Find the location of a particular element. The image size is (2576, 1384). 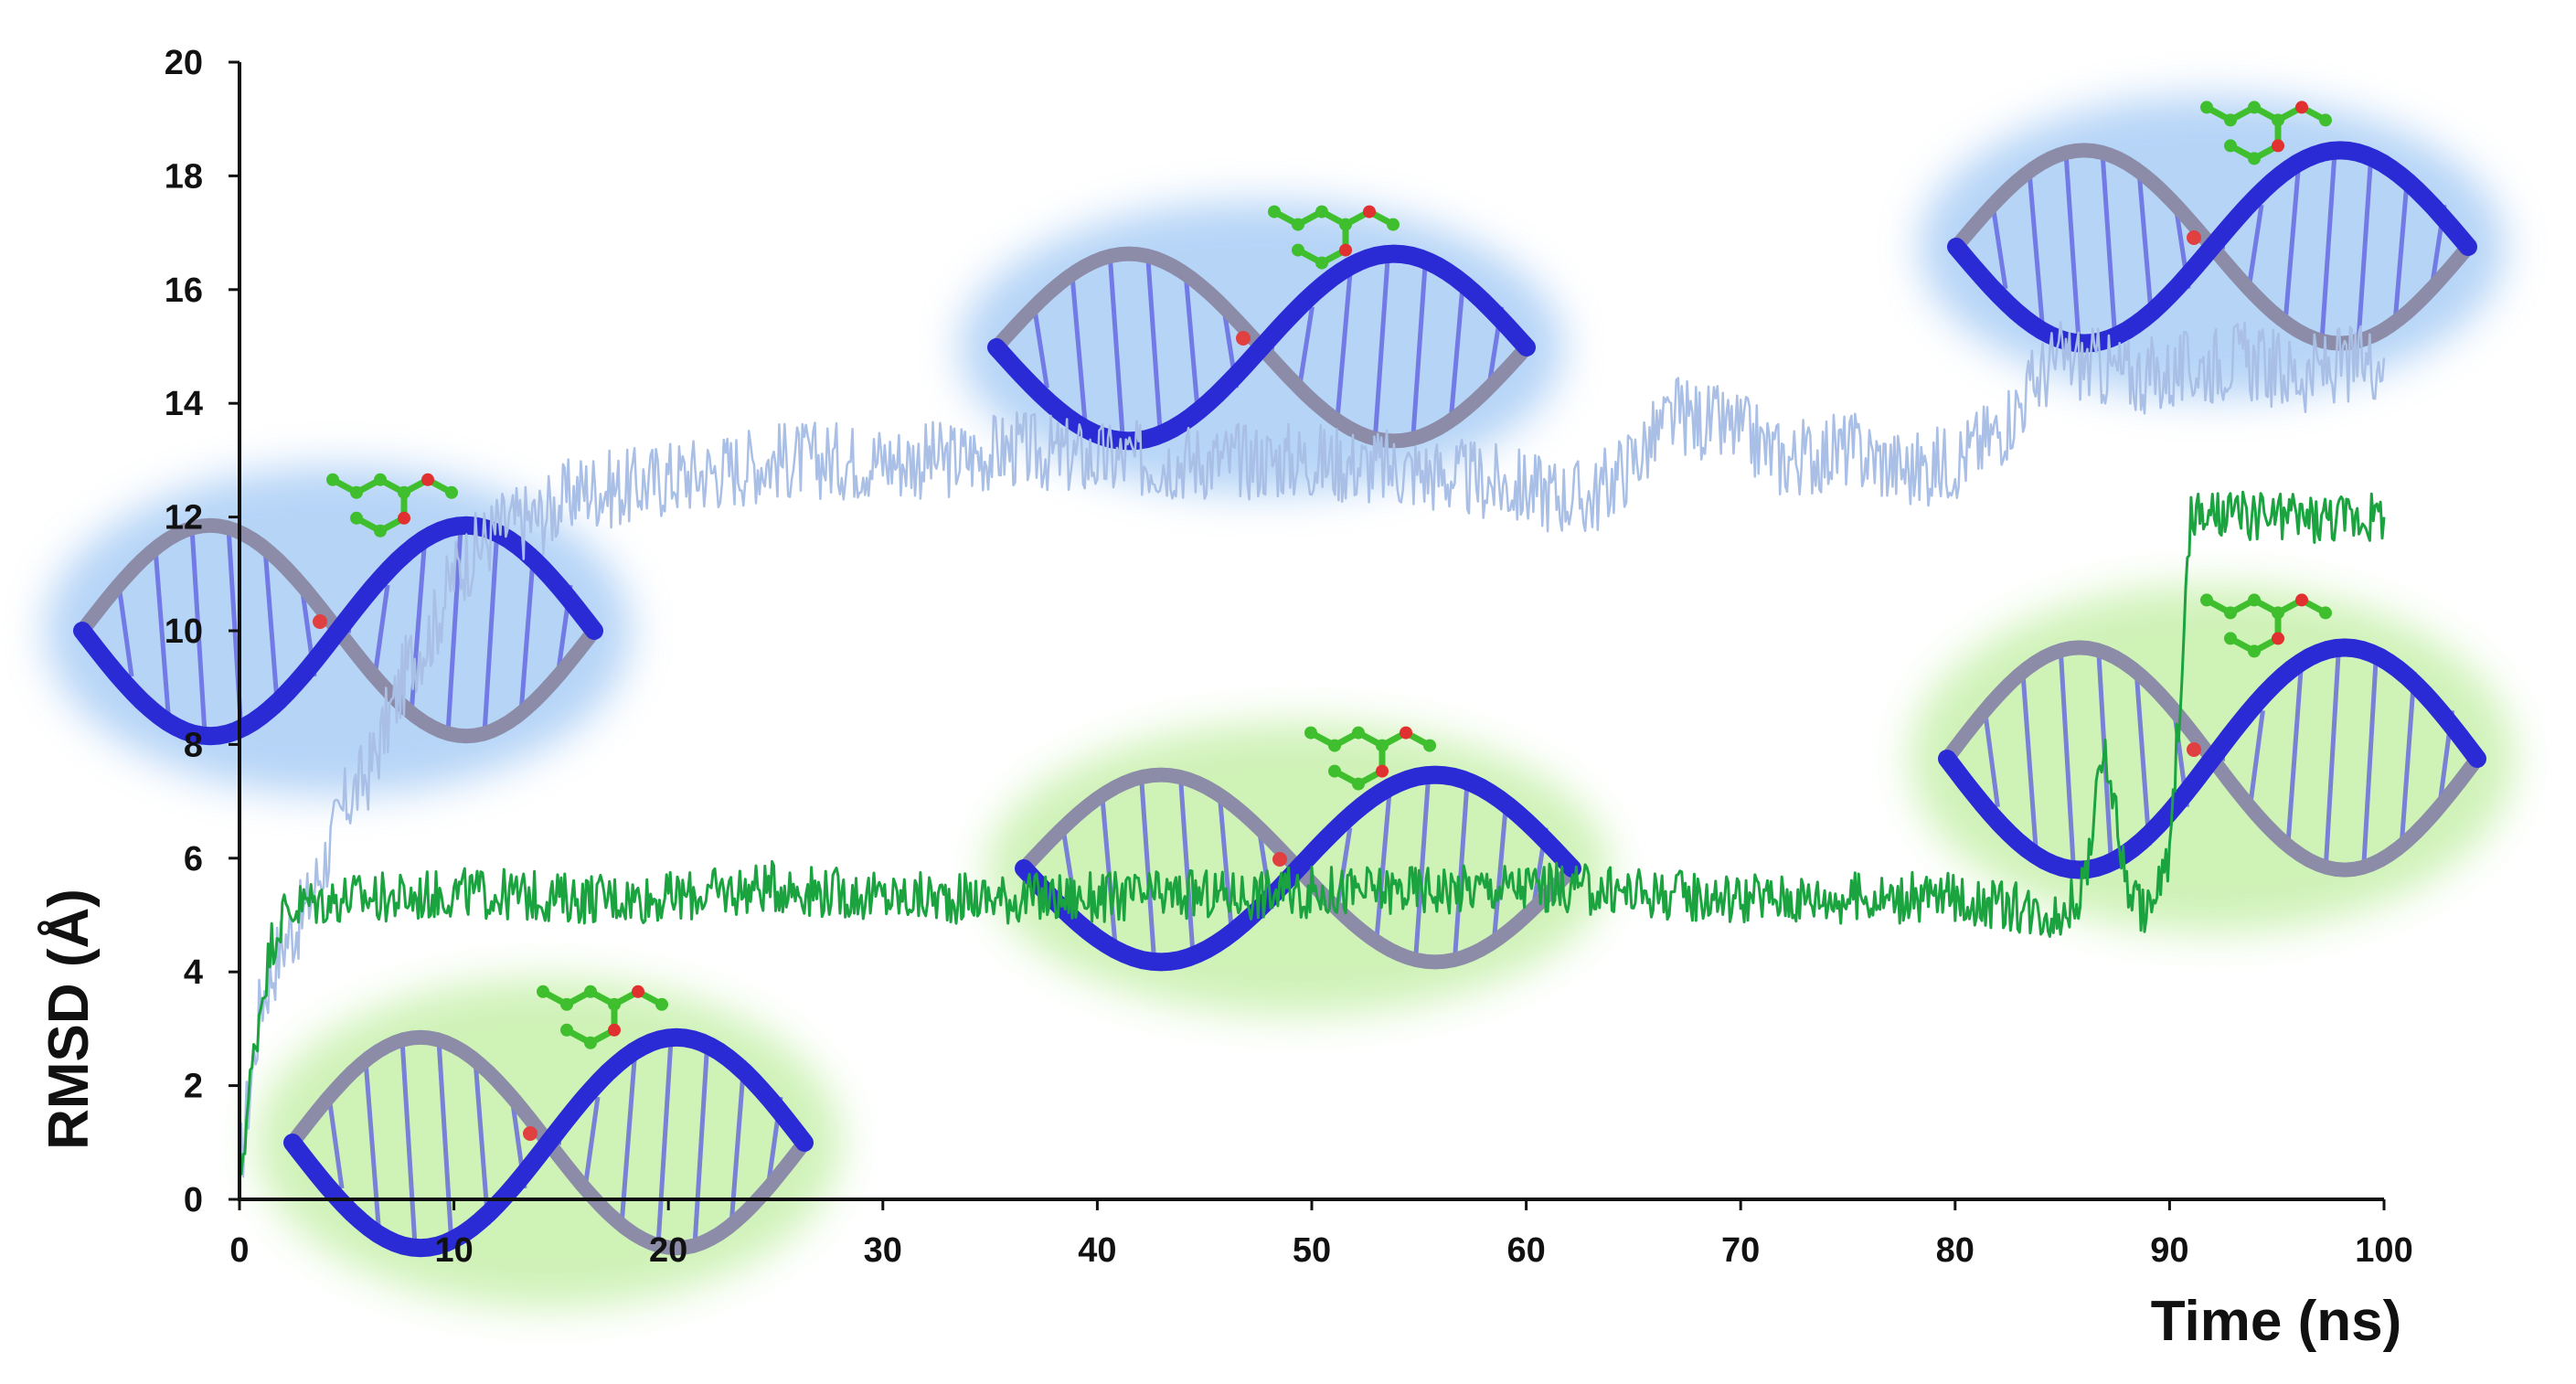

x-tick-label: 20 is located at coordinates (668, 1250).